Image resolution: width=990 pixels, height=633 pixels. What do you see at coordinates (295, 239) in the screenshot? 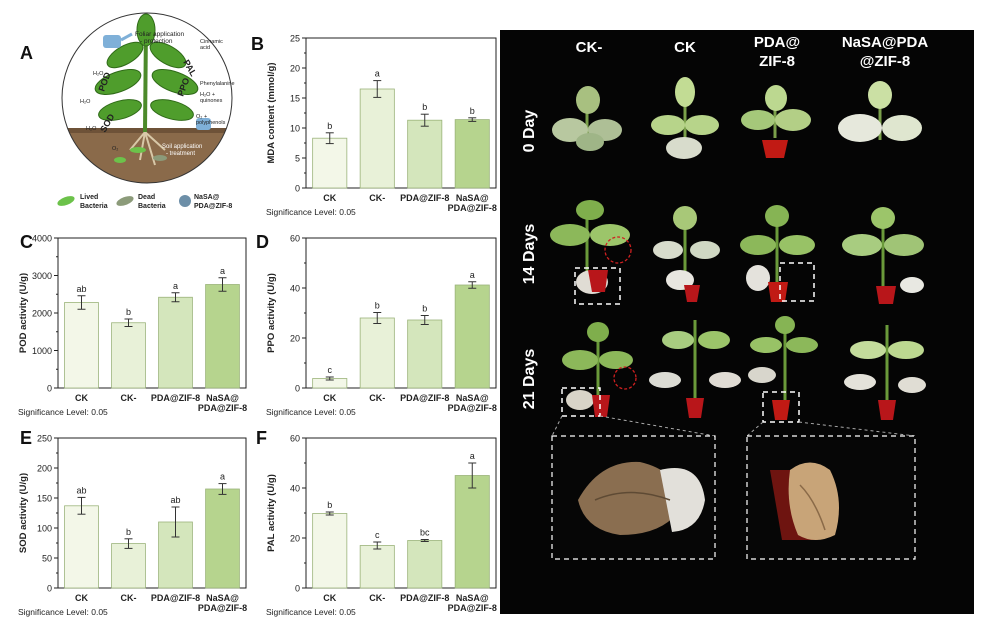
I see `y-tick-label: 60` at bounding box center [295, 239].